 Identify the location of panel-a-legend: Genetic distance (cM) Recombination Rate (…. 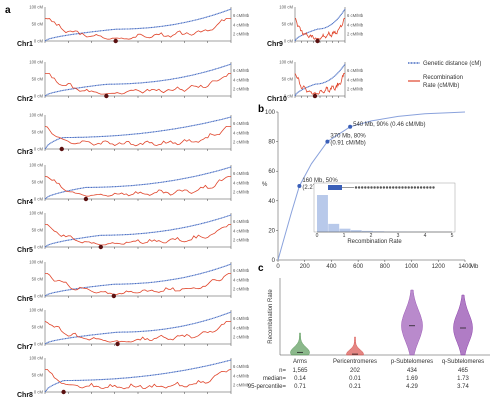
(444, 75).